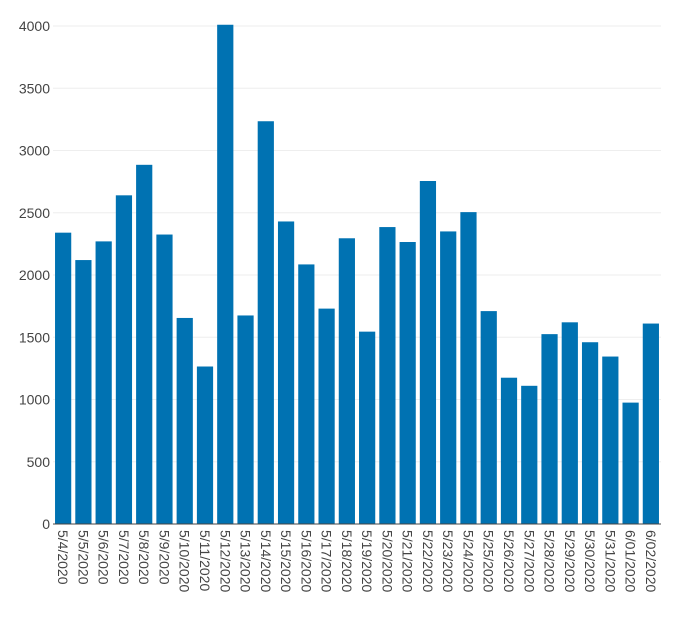  I want to click on bar-5/6/2020, so click(103, 382).